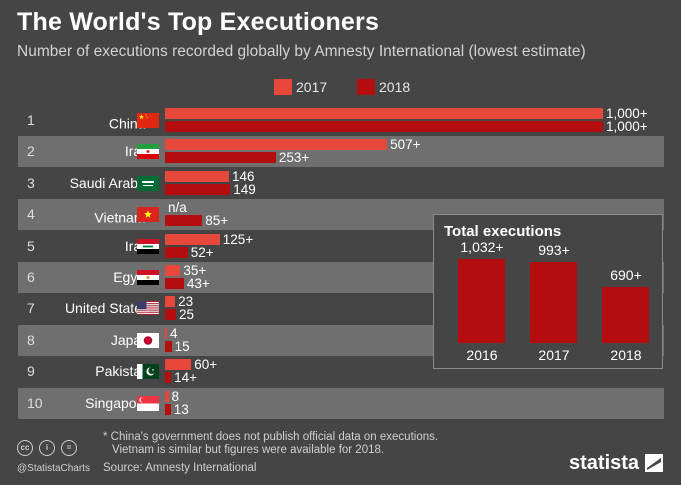 Image resolution: width=681 pixels, height=485 pixels. I want to click on data-label-2017: 507+, so click(405, 145).